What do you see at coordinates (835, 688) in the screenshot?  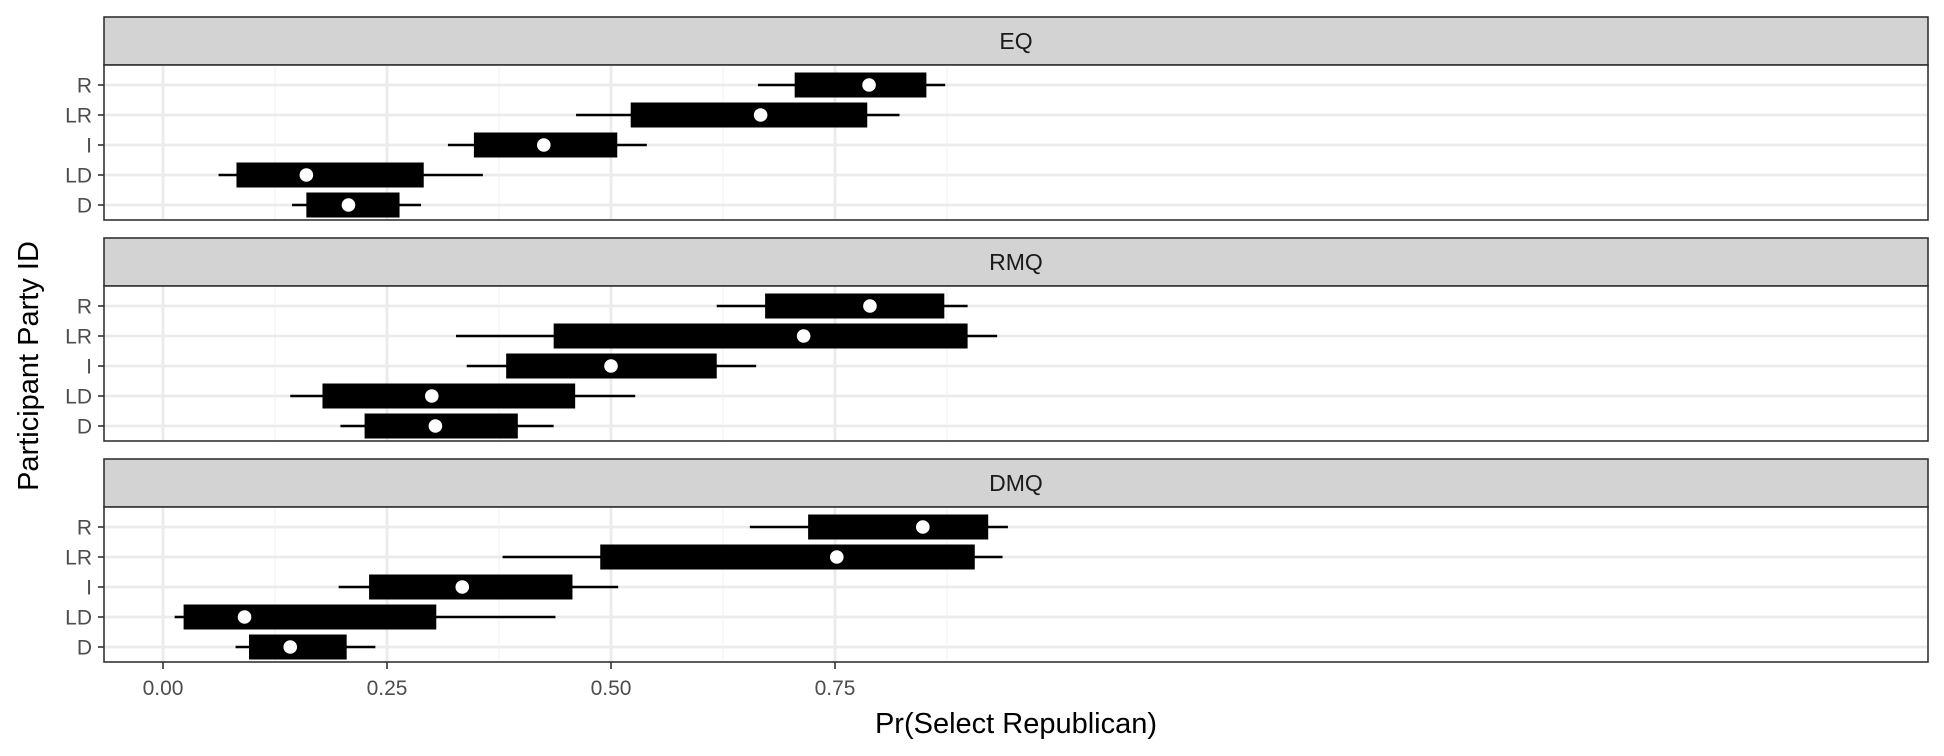 I see `x-tick-label: 0.75` at bounding box center [835, 688].